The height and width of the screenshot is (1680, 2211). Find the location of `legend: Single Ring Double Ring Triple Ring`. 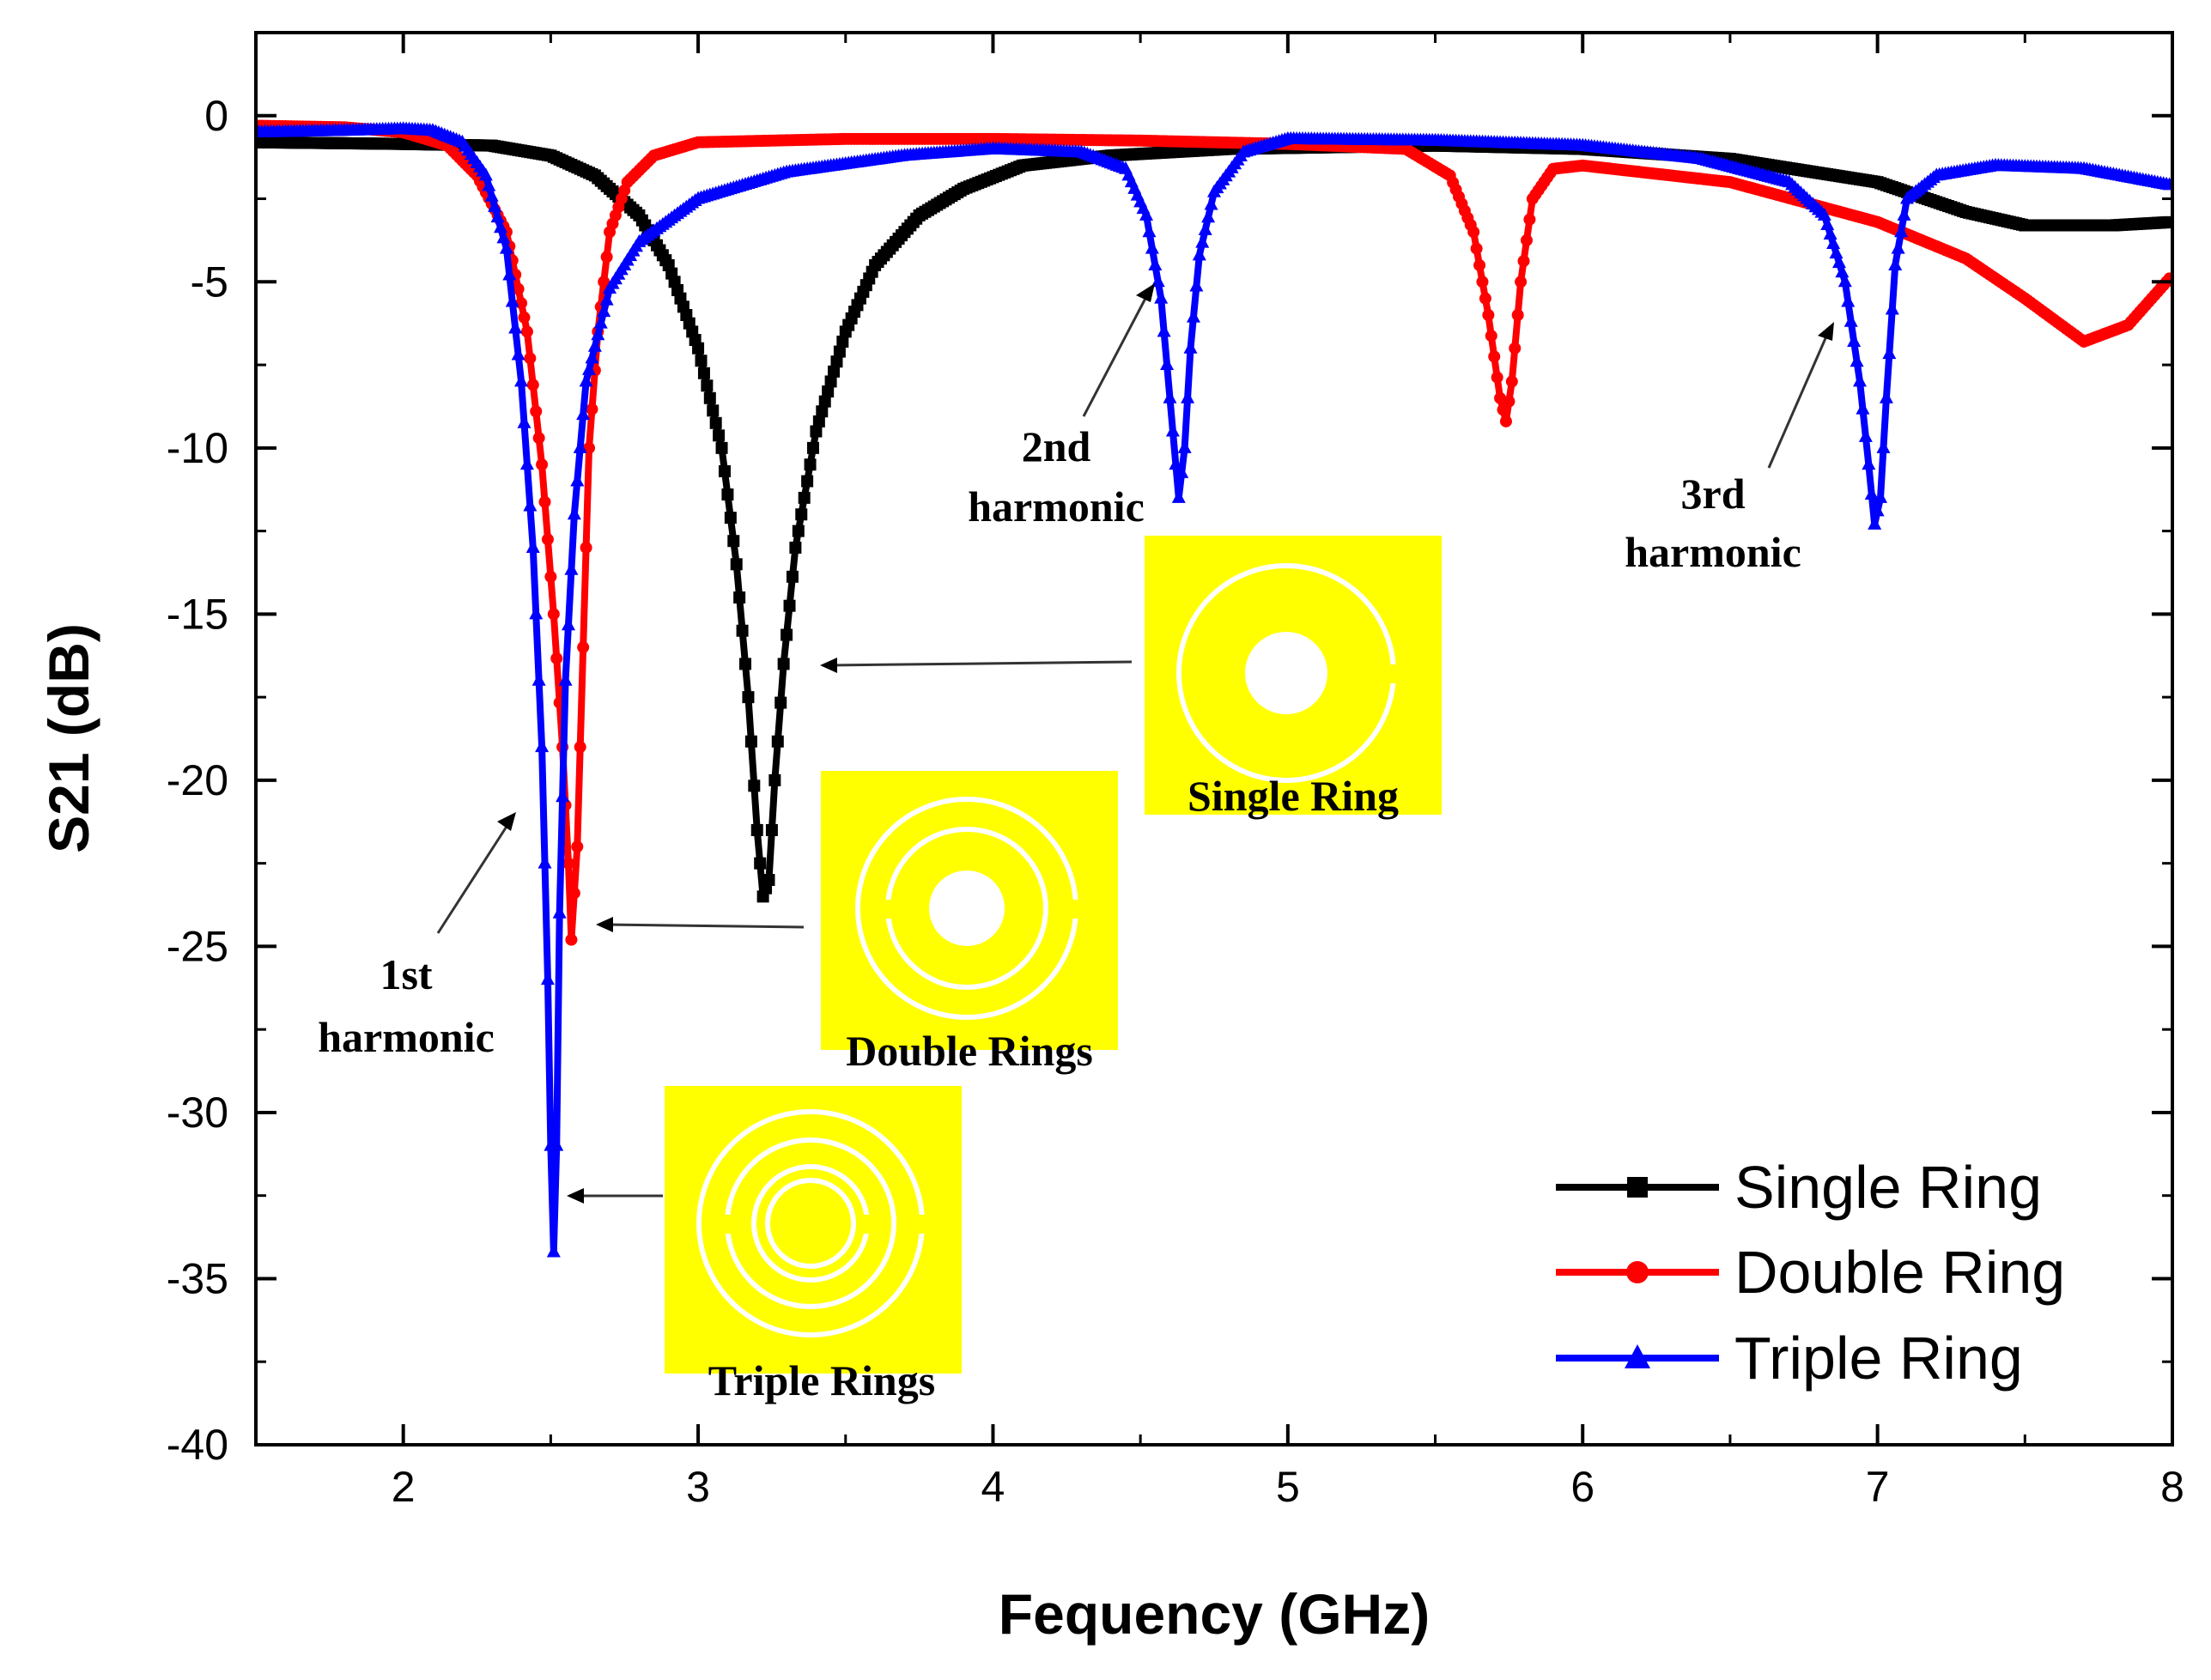

legend: Single Ring Double Ring Triple Ring is located at coordinates (1810, 1273).